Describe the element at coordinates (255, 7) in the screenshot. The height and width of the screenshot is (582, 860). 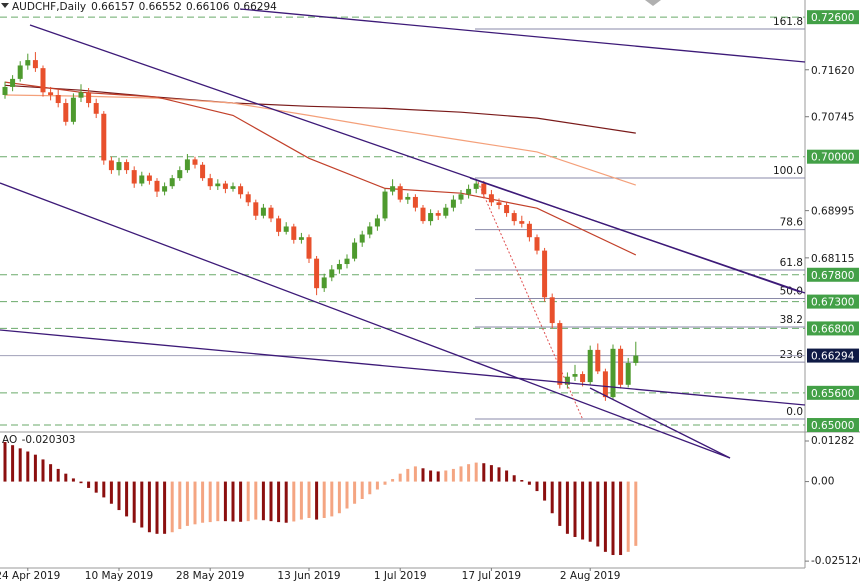
I see `close: 0.66294` at that location.